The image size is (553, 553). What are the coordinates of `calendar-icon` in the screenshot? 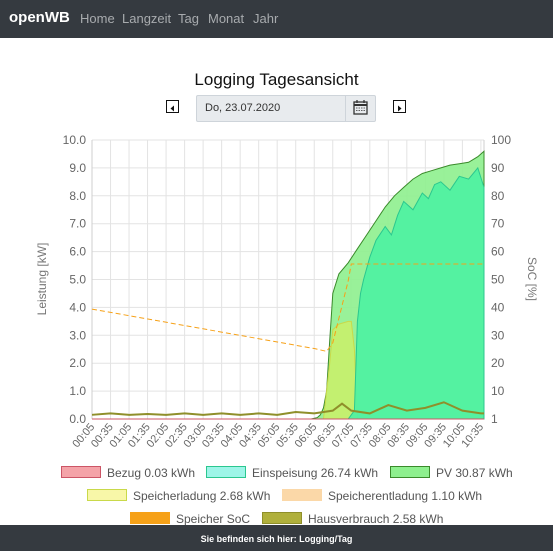 It's located at (360, 107).